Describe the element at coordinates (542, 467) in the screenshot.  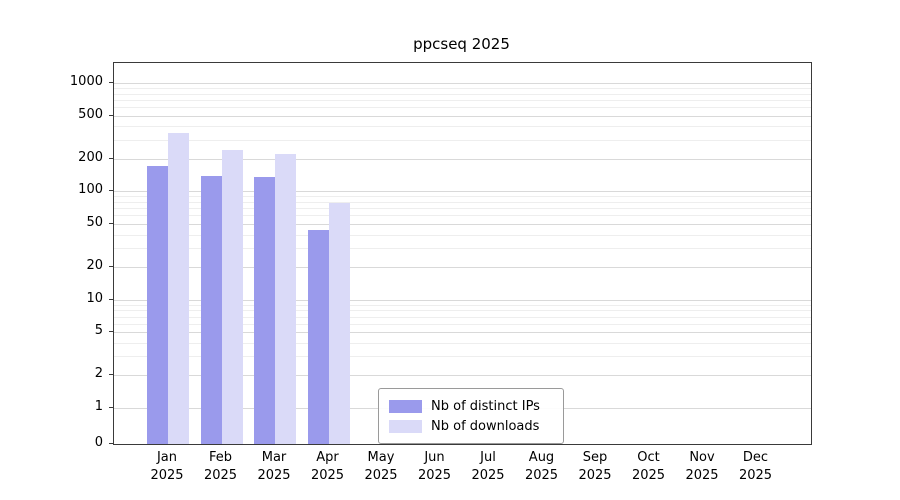
I see `x-tick-label-aug: Aug 2025` at that location.